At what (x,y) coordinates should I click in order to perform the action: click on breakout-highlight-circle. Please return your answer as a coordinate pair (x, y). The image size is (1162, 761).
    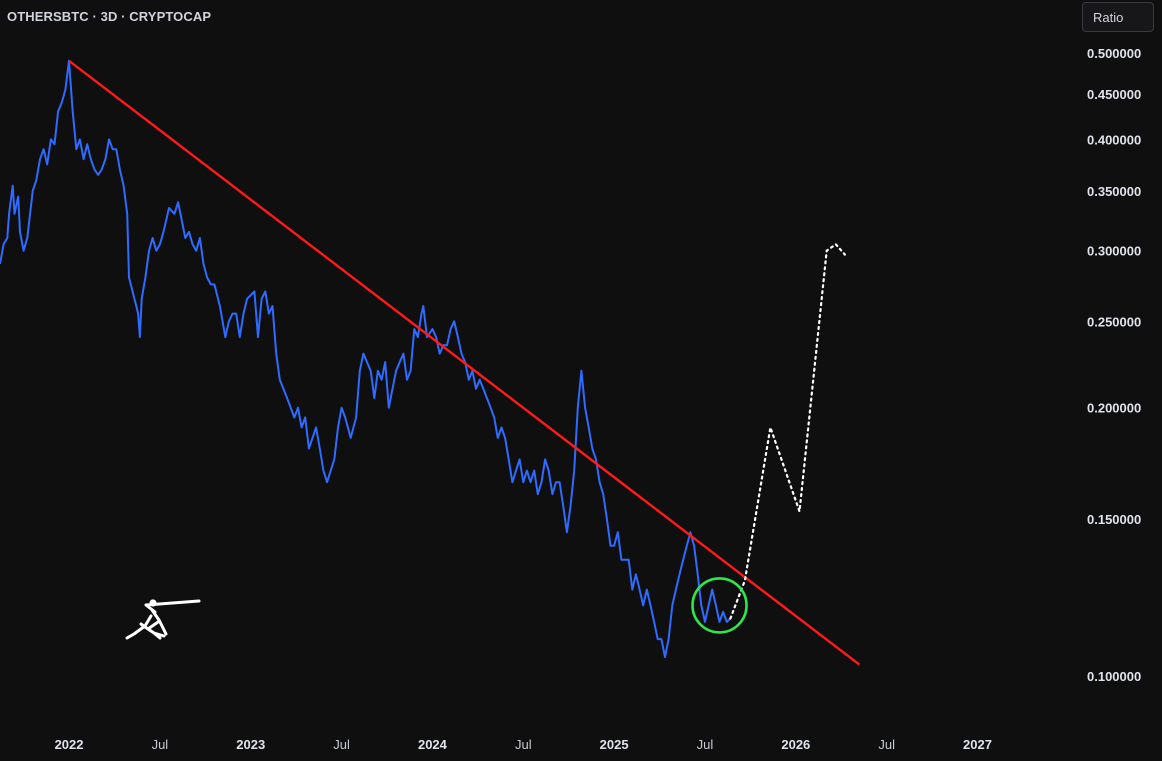
    Looking at the image, I should click on (719, 605).